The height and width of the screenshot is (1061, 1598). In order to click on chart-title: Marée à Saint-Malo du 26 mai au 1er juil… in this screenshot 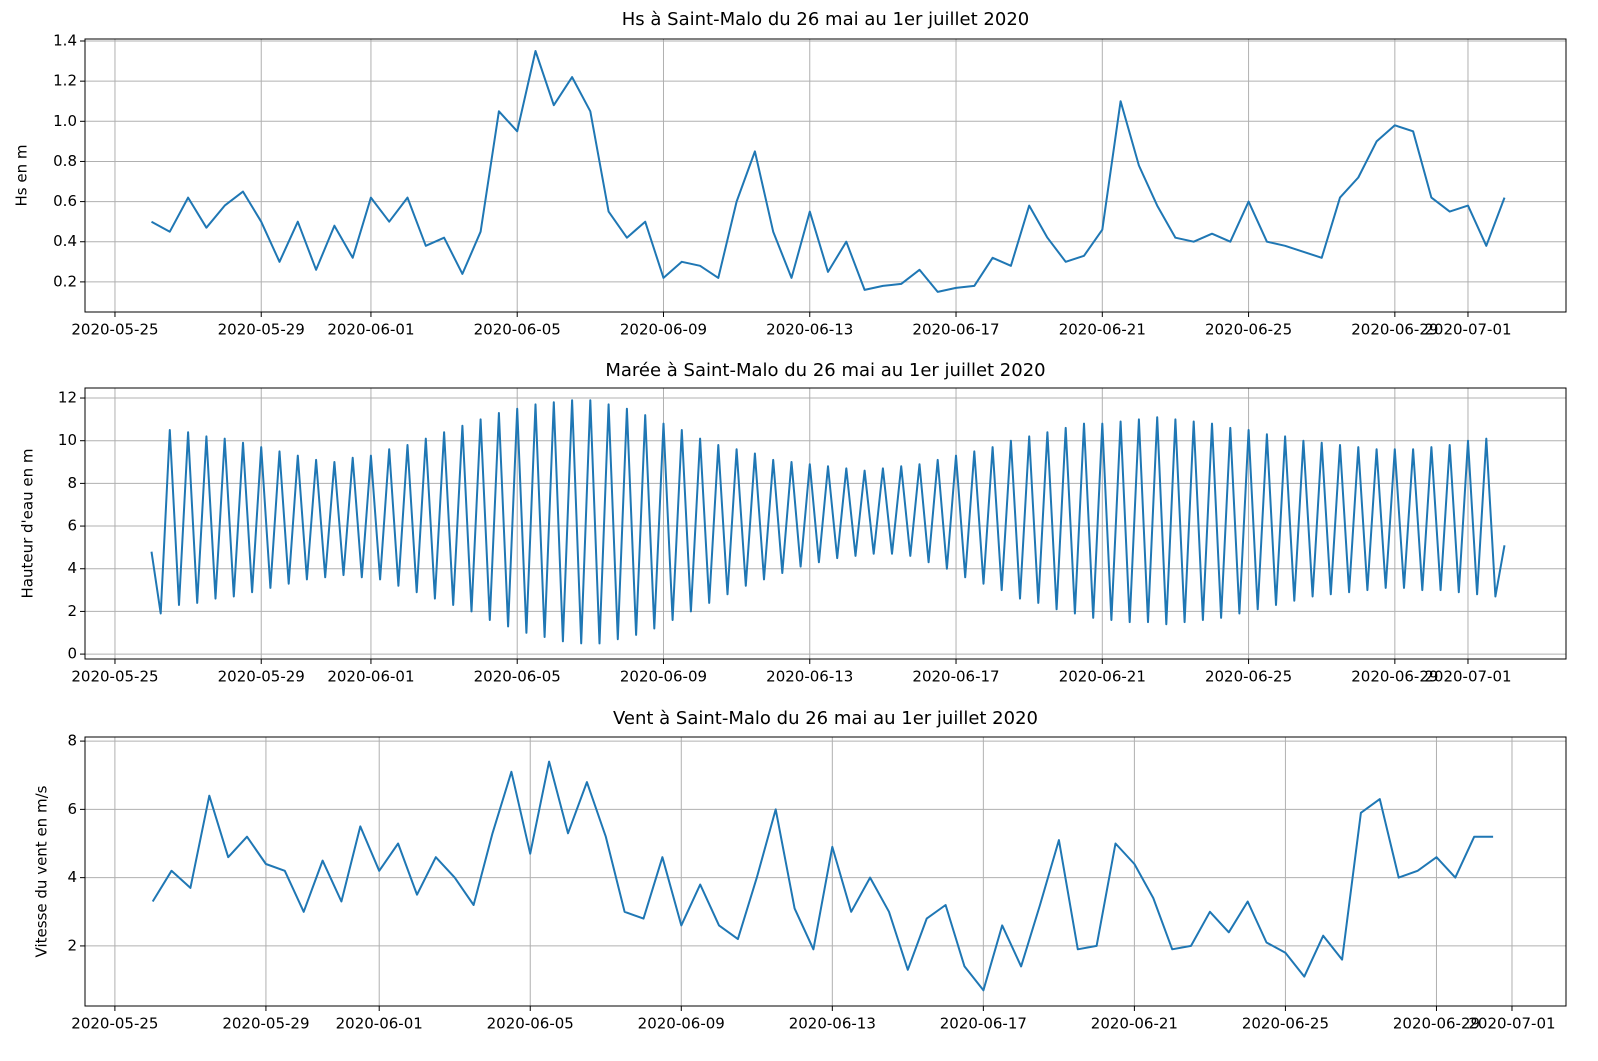, I will do `click(825, 370)`.